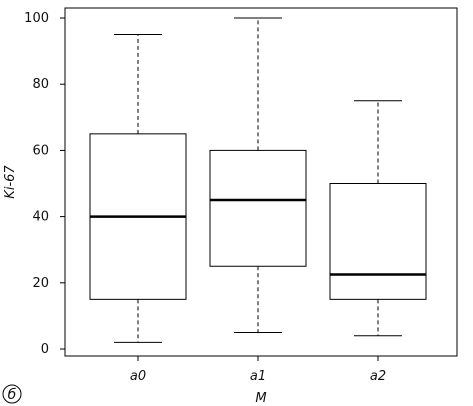 The width and height of the screenshot is (473, 406). Describe the element at coordinates (36, 18) in the screenshot. I see `y-tick-label: 100` at that location.